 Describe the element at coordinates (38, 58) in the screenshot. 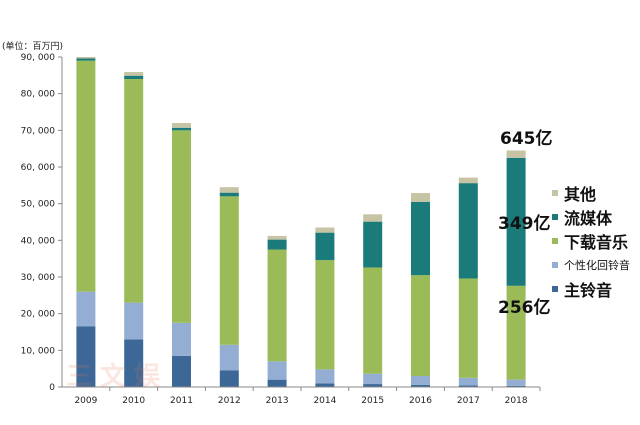

I see `y-tick-label: 90, 000` at that location.